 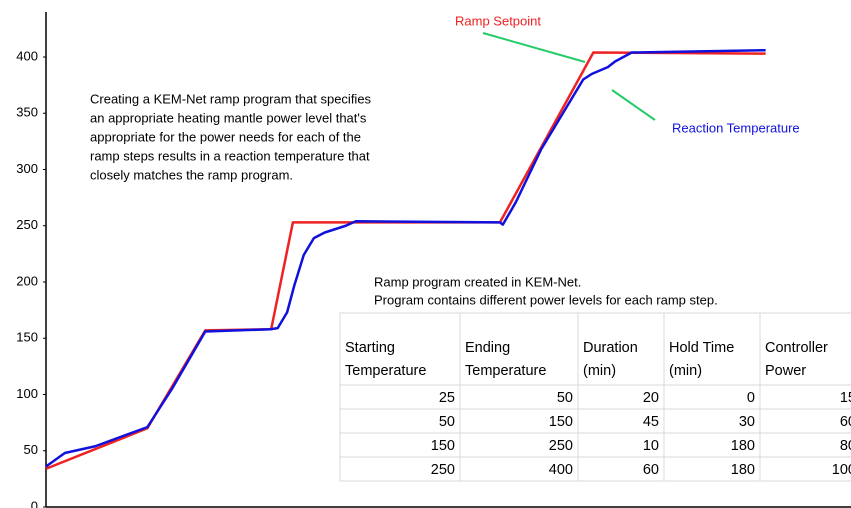 I want to click on y-tick-label: 150, so click(x=27, y=337).